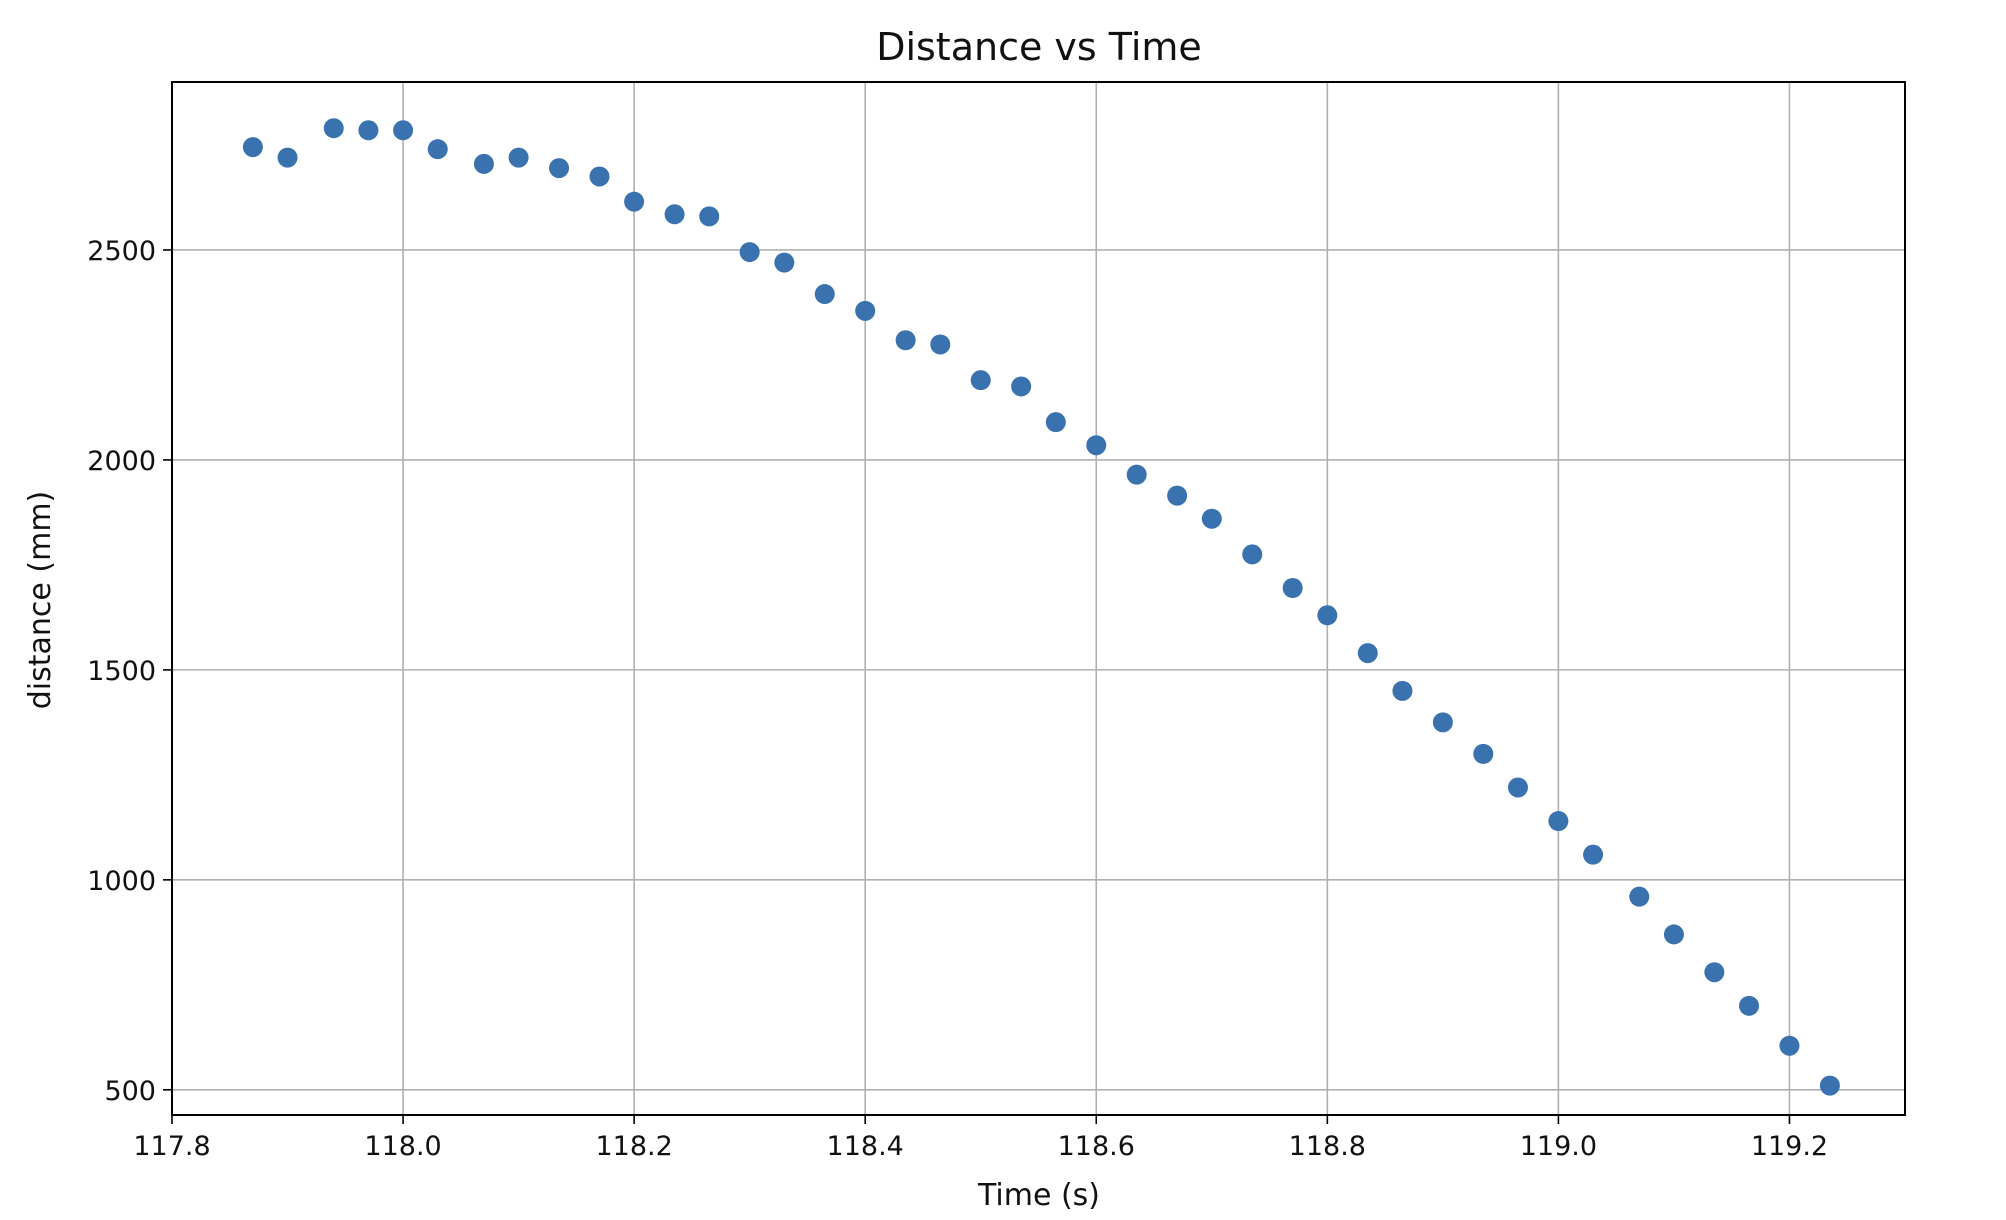  I want to click on x-axis-label: Time (s), so click(1038, 1195).